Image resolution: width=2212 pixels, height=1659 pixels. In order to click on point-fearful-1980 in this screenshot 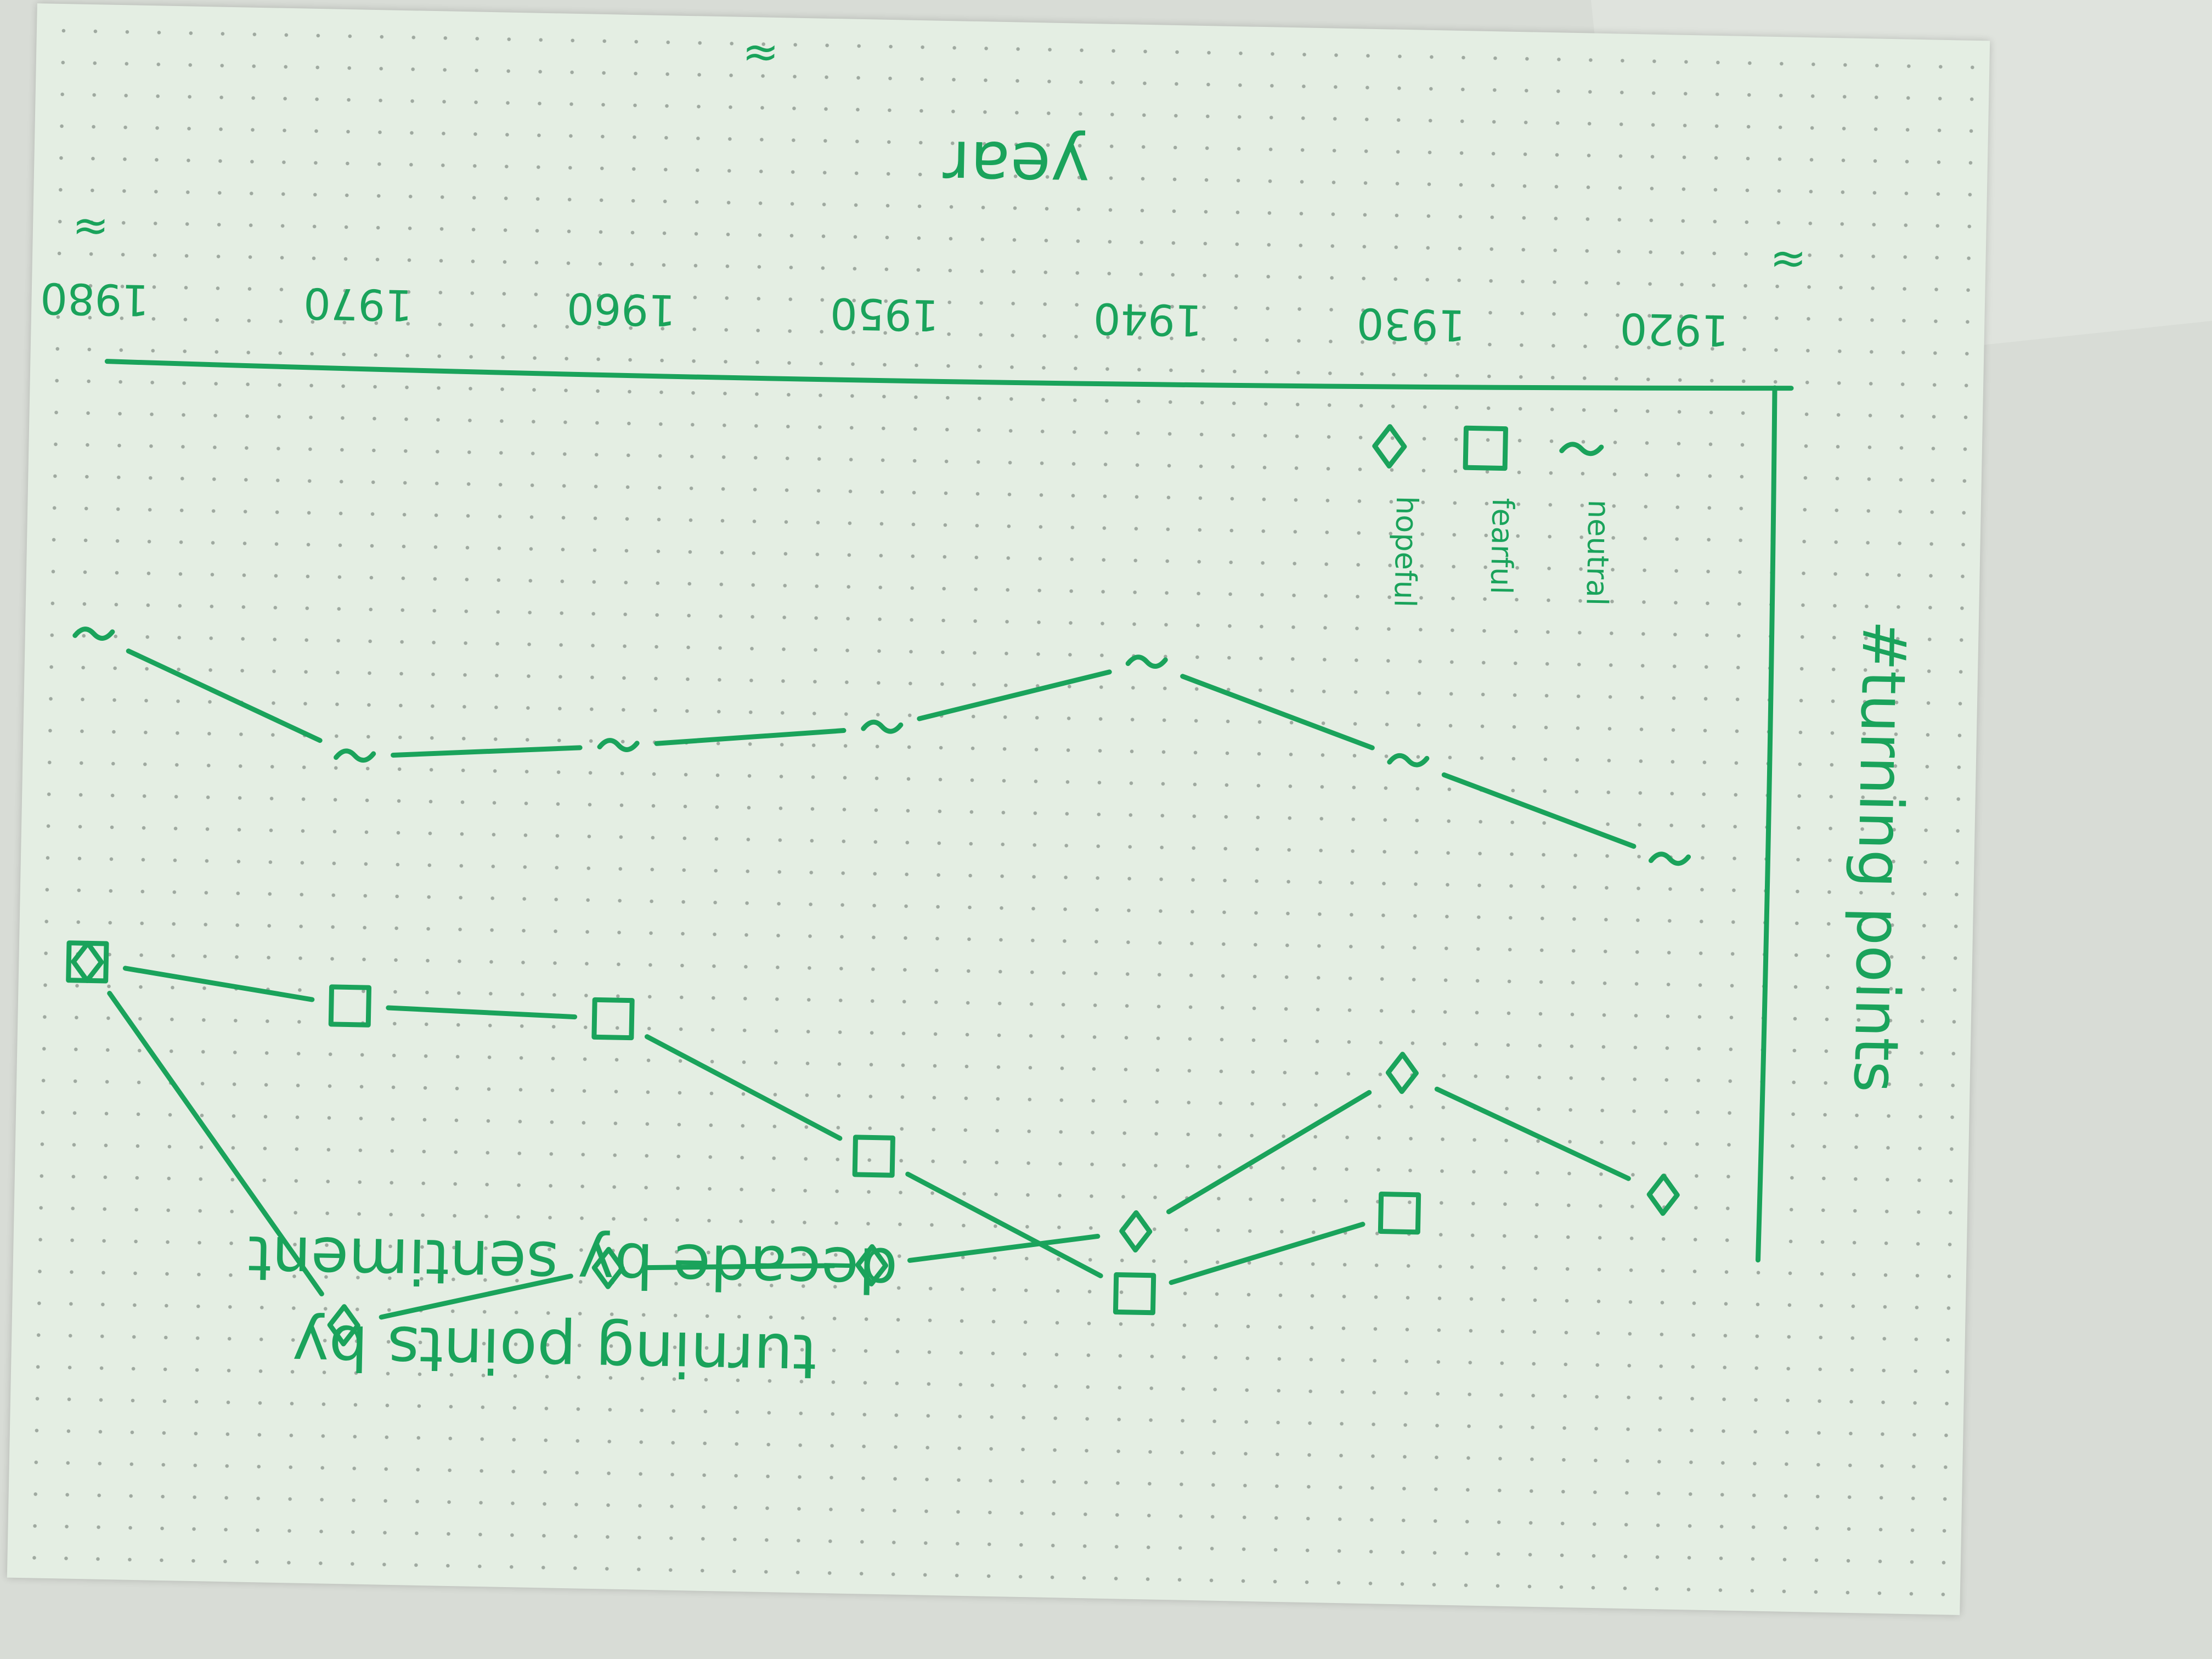, I will do `click(87, 962)`.